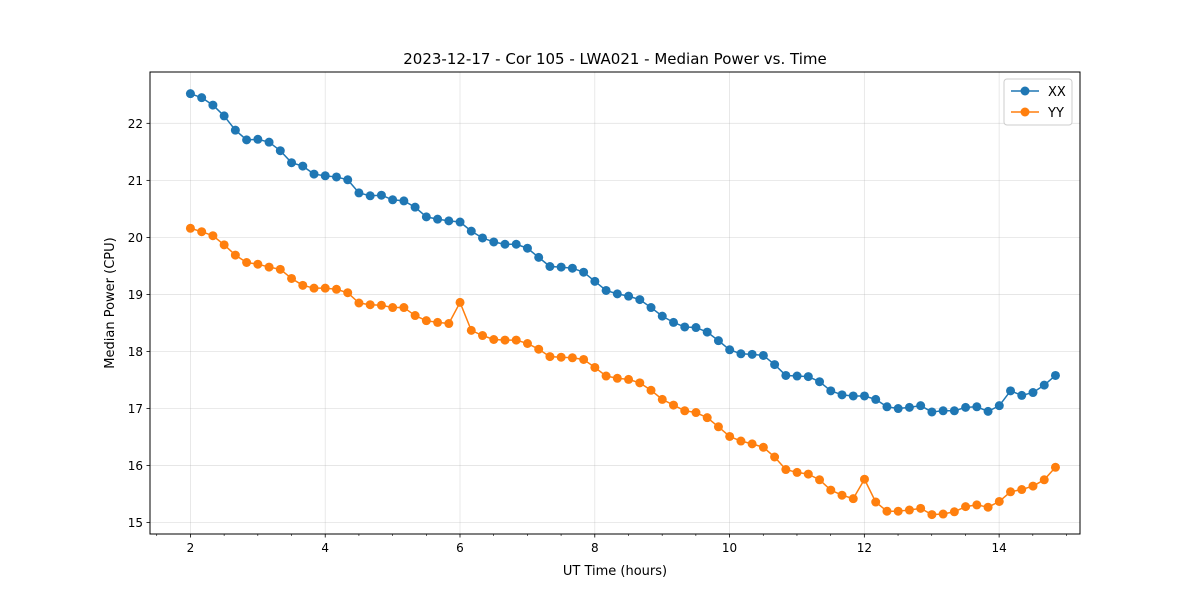  Describe the element at coordinates (135, 238) in the screenshot. I see `y-tick-label: 20` at that location.